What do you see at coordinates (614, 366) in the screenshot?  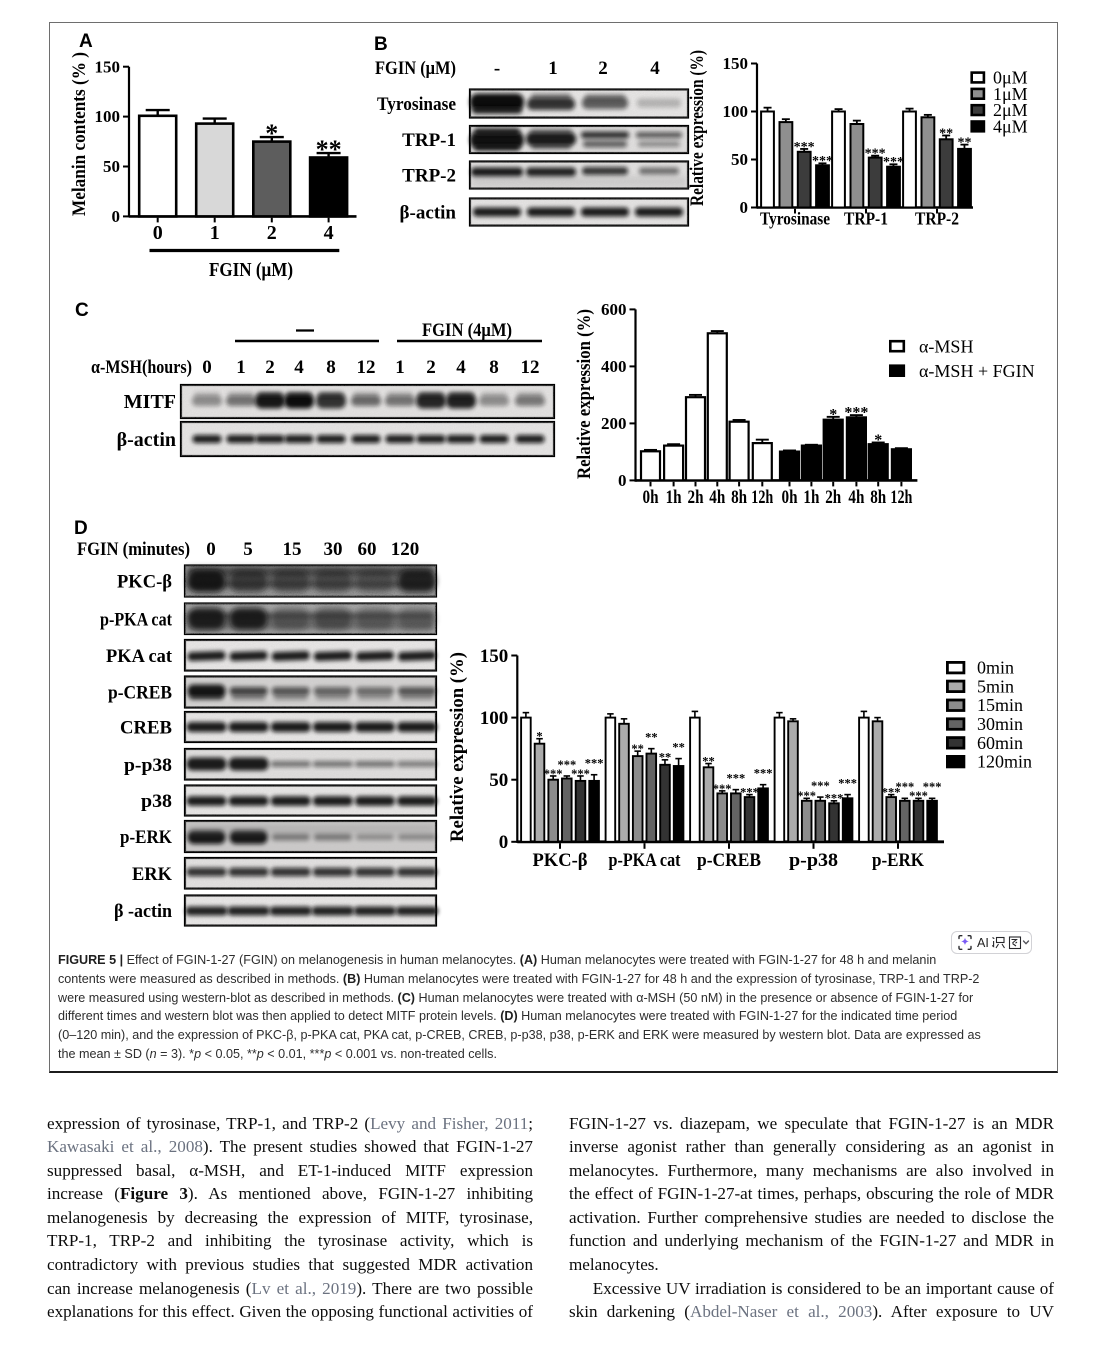 I see `svg-text: 400` at bounding box center [614, 366].